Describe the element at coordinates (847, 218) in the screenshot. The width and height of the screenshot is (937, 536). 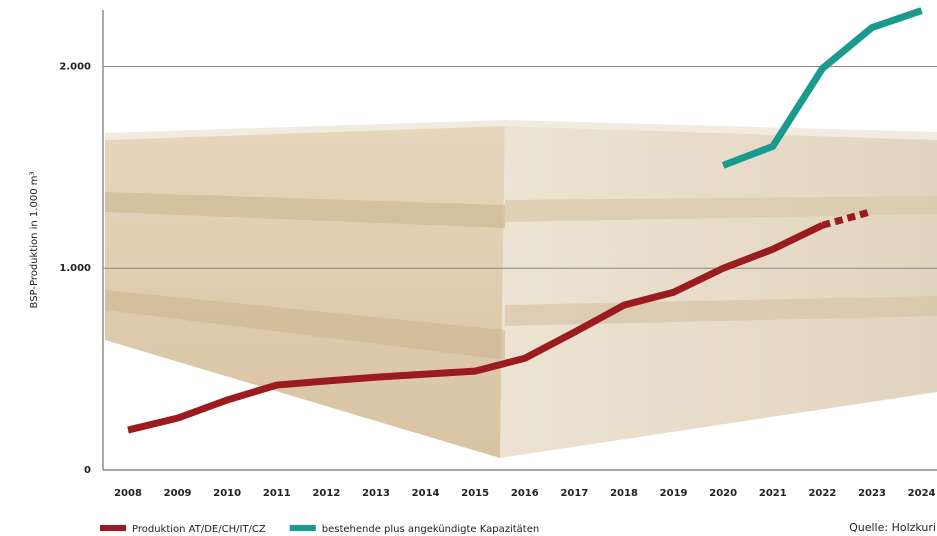
I see `series-line-forecast` at that location.